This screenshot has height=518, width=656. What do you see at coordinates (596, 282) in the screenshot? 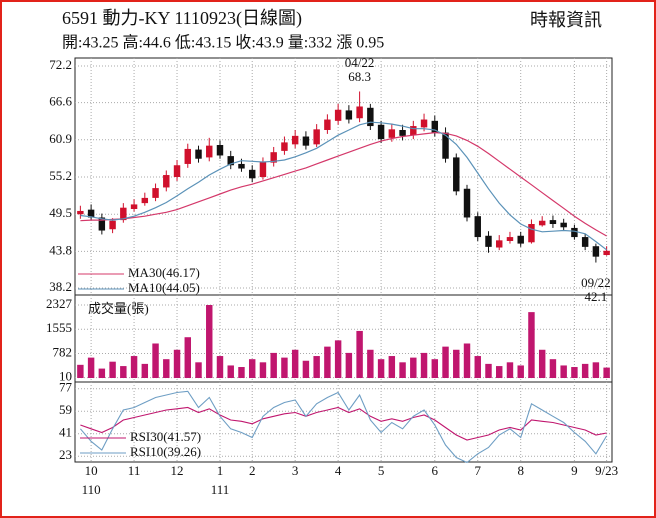
I see `annotation-date: 09/22` at bounding box center [596, 282].